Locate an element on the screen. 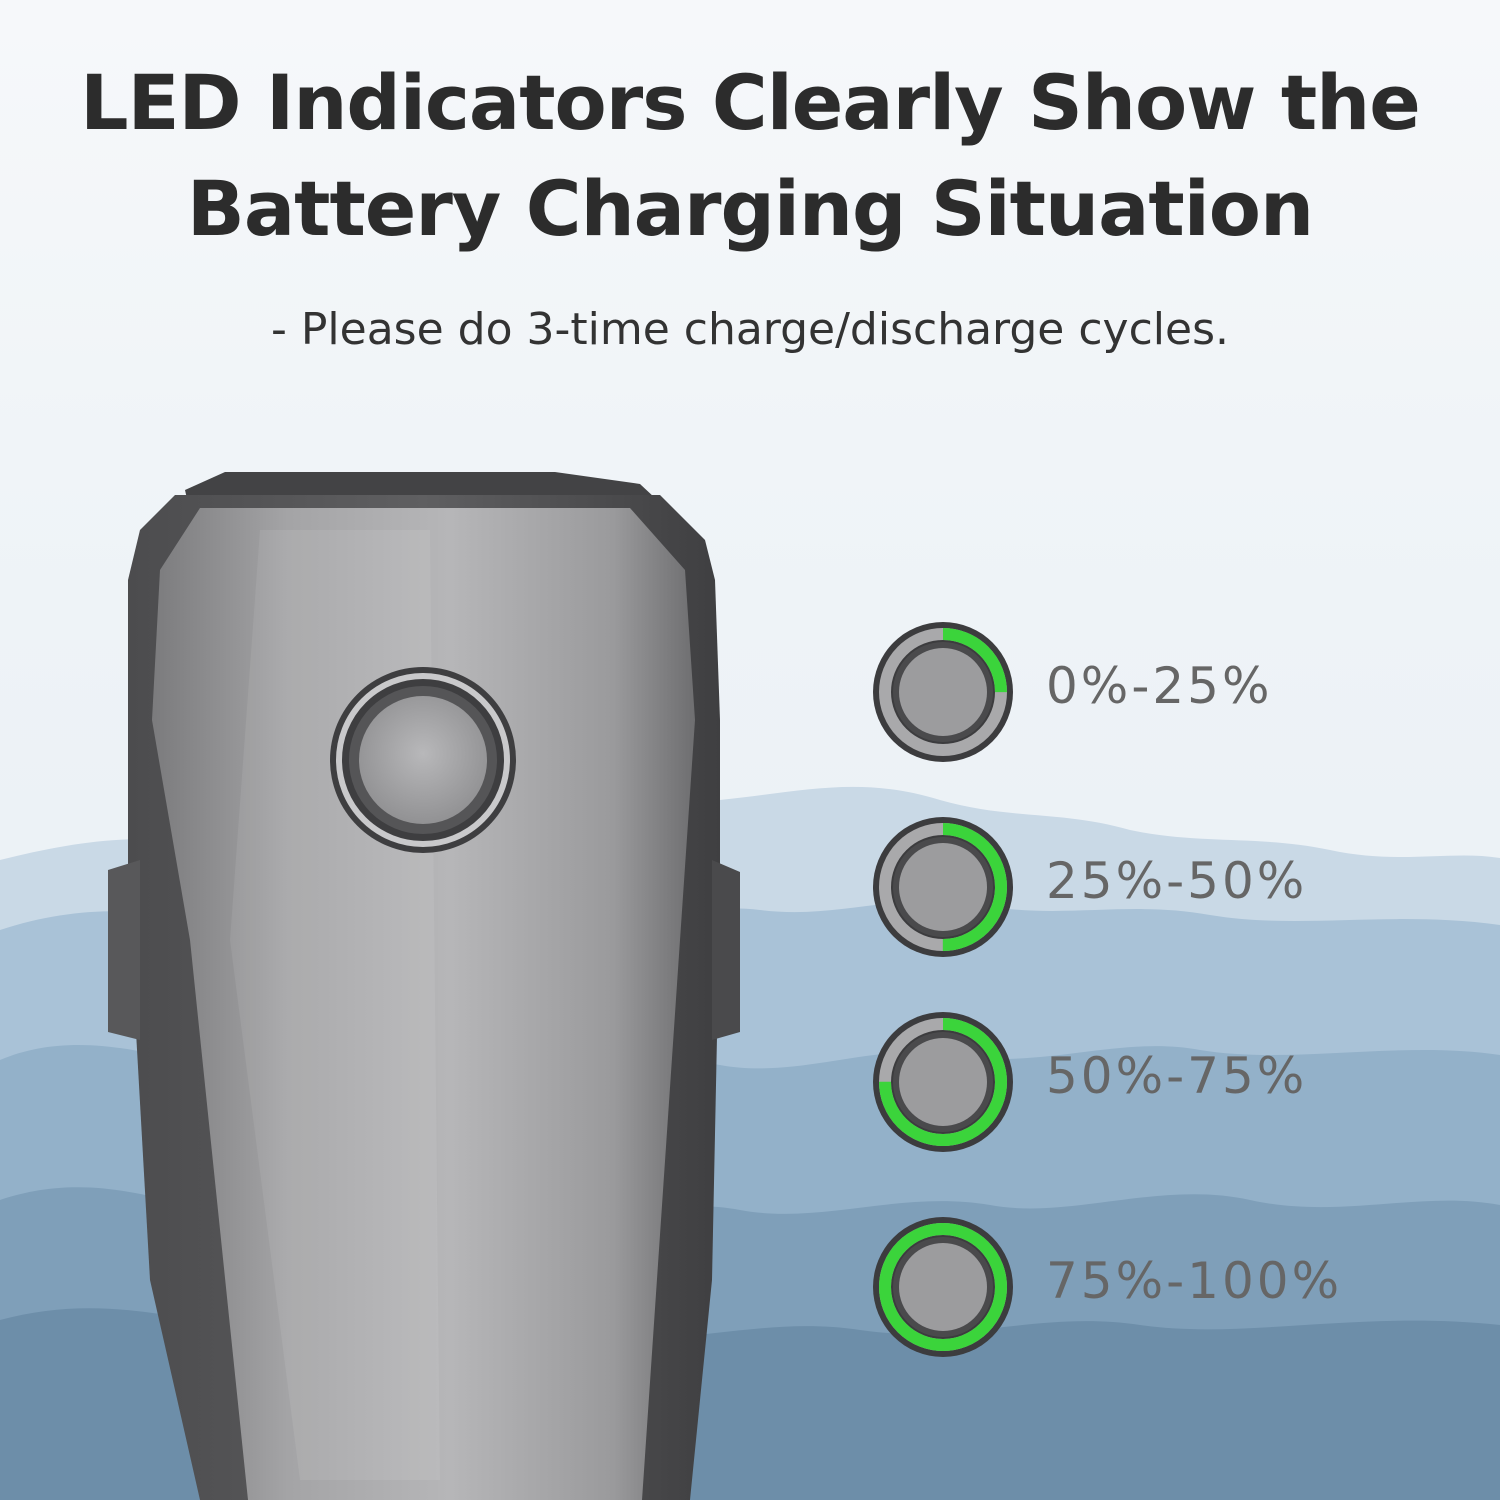 The width and height of the screenshot is (1500, 1500). charge-range-label: 25%-50% is located at coordinates (1177, 881).